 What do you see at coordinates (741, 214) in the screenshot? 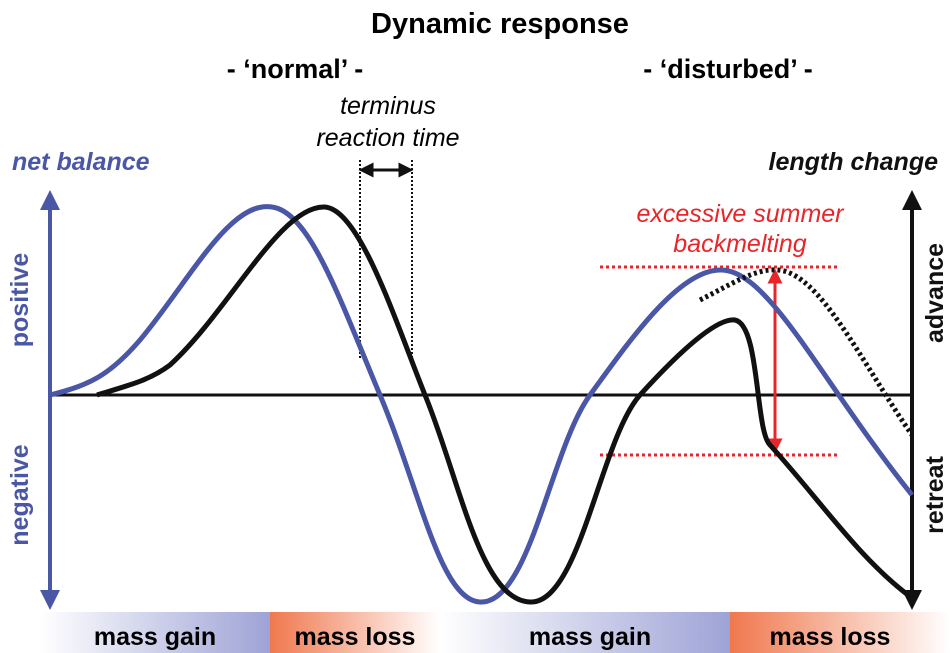
I see `annotation: excessive summer` at bounding box center [741, 214].